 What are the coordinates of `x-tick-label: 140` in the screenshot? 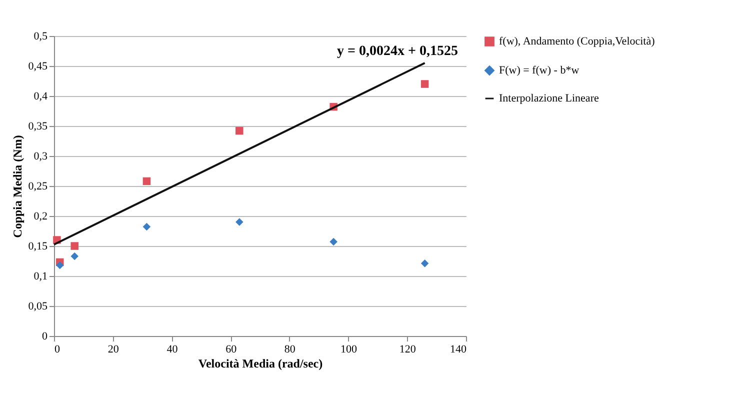 It's located at (458, 350).